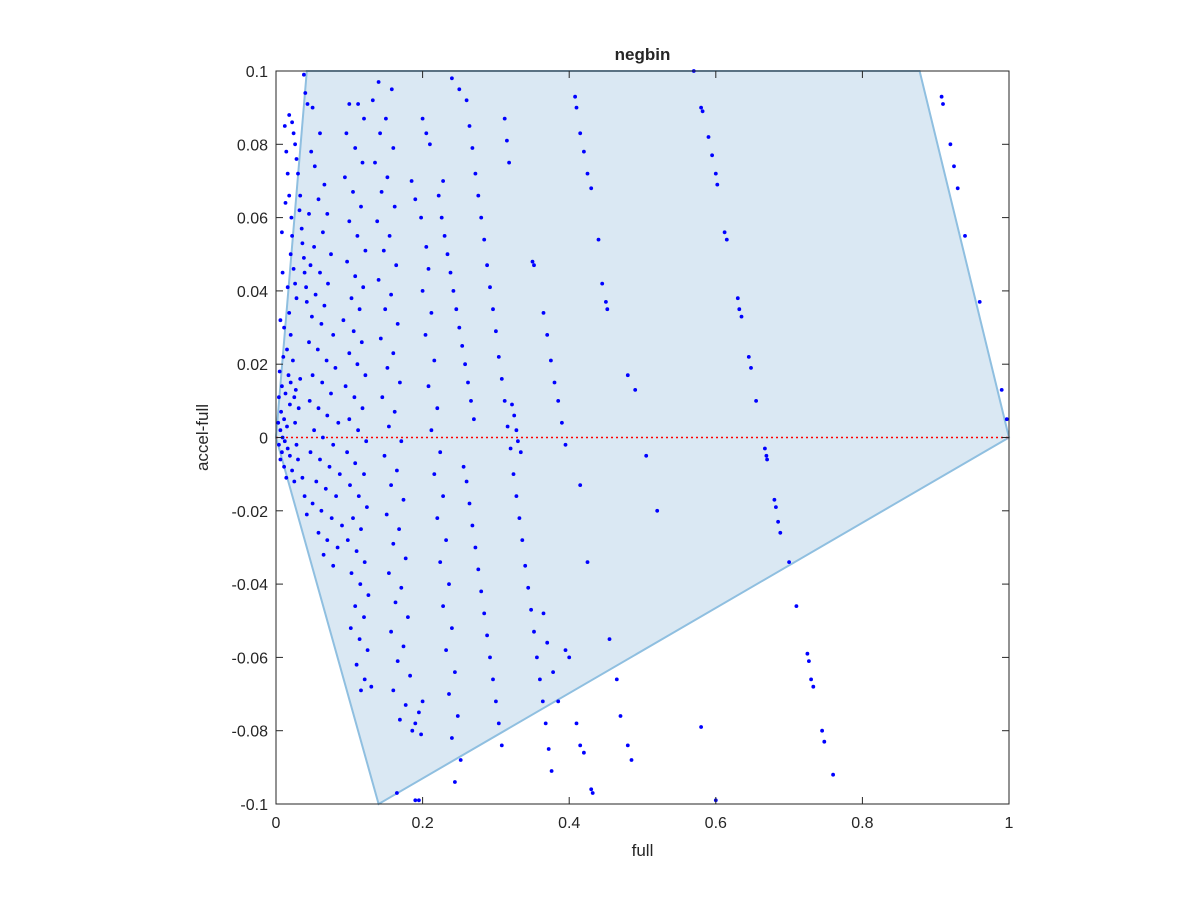 Image resolution: width=1200 pixels, height=900 pixels. What do you see at coordinates (252, 365) in the screenshot?
I see `y-tick-label: 0.02` at bounding box center [252, 365].